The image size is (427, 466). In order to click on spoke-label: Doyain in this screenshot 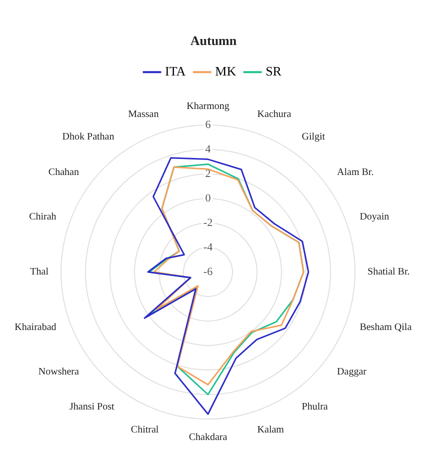, I will do `click(375, 216)`.